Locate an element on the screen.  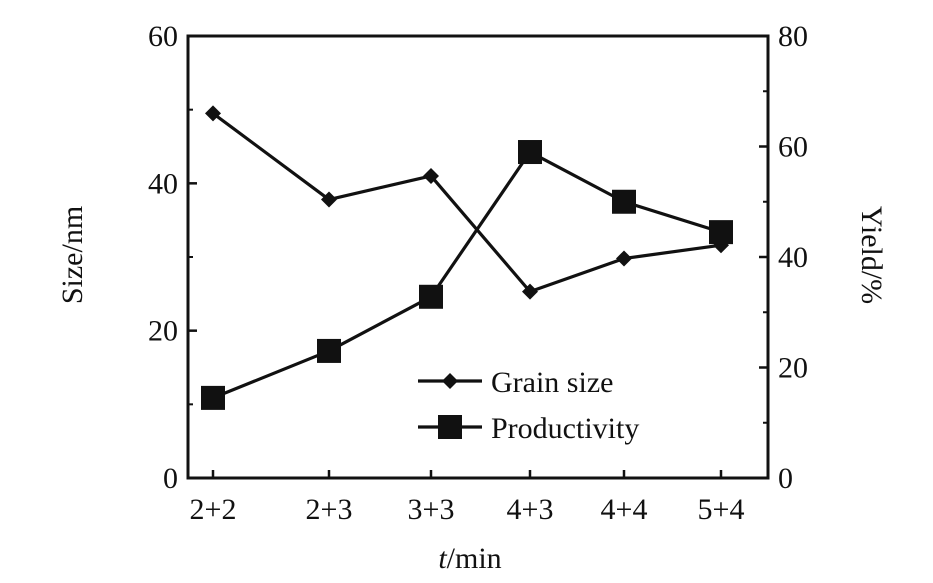
x-axis-tick-label: 2+3 is located at coordinates (329, 509).